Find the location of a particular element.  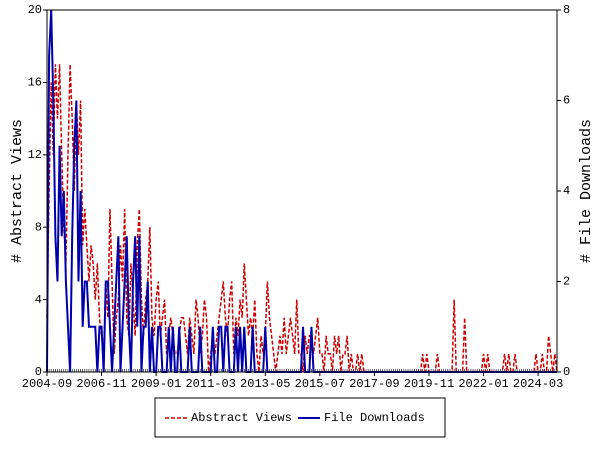

x-tick-label: 2019-11 is located at coordinates (429, 384).